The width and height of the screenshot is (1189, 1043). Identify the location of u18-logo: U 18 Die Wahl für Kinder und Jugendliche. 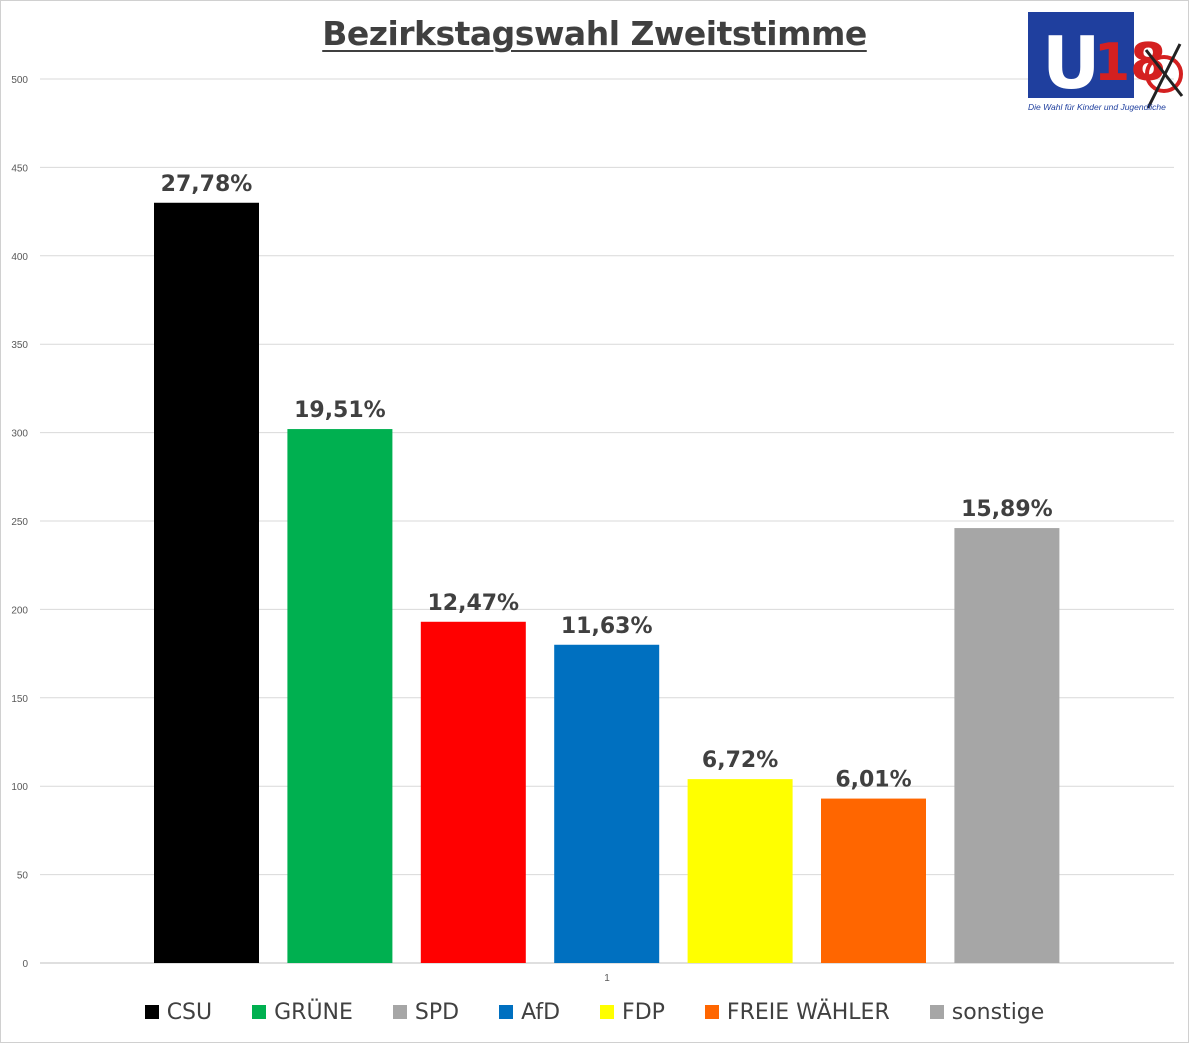
(1106, 62).